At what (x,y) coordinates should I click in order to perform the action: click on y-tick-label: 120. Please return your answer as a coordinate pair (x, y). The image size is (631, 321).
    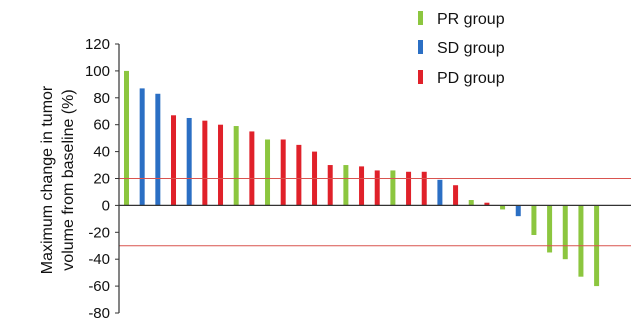
    Looking at the image, I should click on (97, 44).